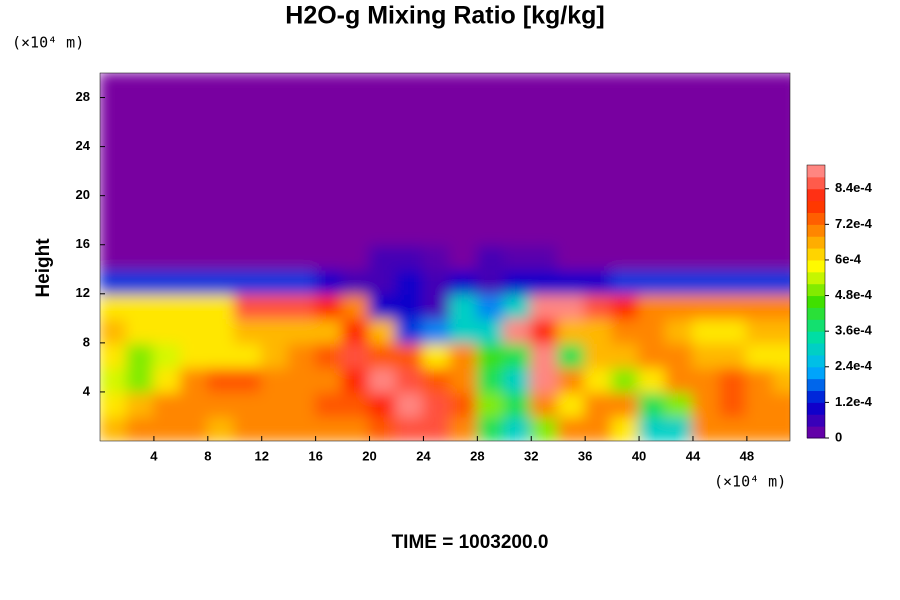 The image size is (900, 600). What do you see at coordinates (83, 96) in the screenshot?
I see `y-tick-label: 28` at bounding box center [83, 96].